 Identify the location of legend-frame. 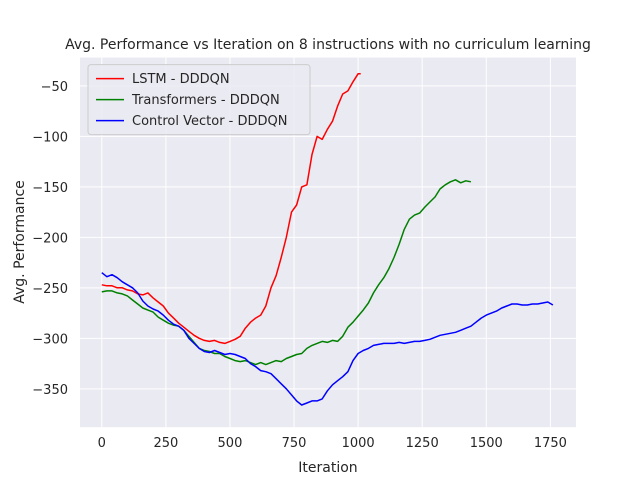
(199, 100).